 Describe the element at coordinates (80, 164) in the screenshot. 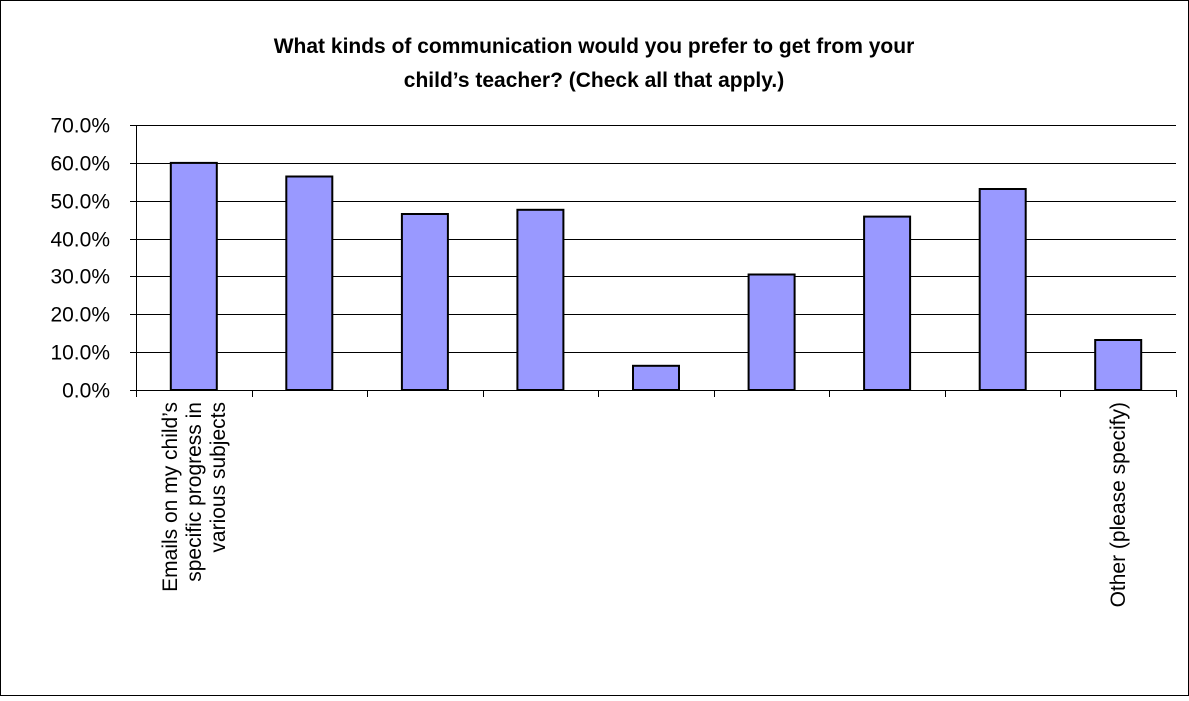

I see `y-tick-label: 60.0%` at that location.